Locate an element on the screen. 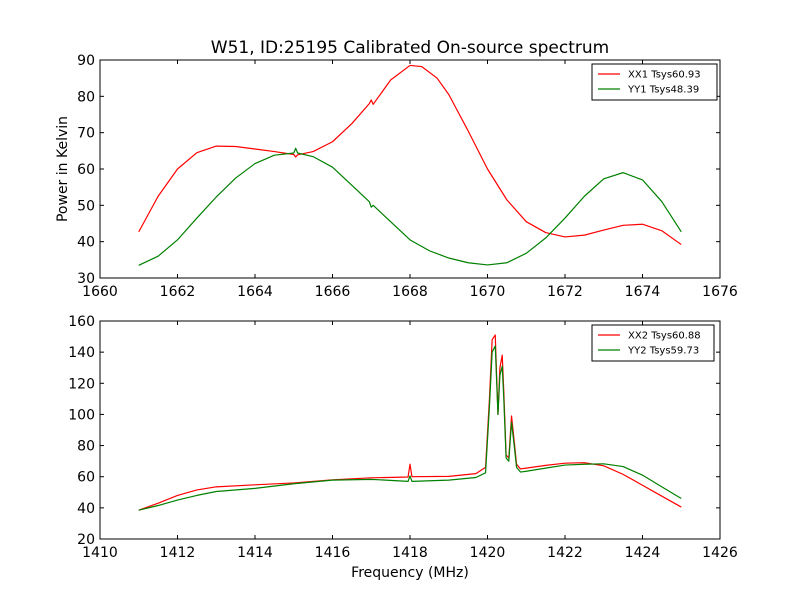 The width and height of the screenshot is (800, 600). legend: XX1 Tsys60.93 YY1 Tsys48.39 is located at coordinates (654, 82).